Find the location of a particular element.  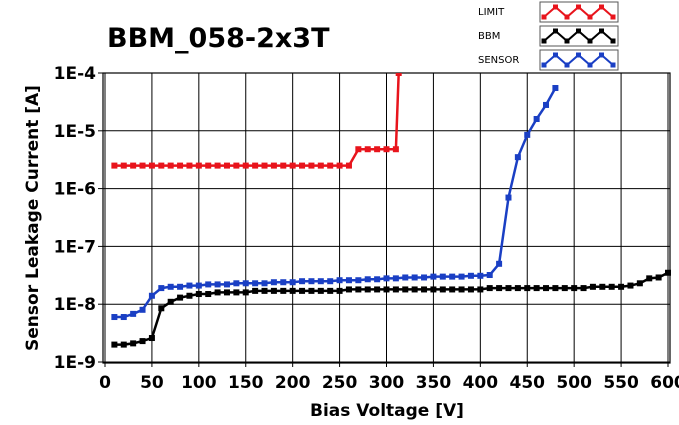

legend: LIMIT BBM SENSOR is located at coordinates (544, 35).